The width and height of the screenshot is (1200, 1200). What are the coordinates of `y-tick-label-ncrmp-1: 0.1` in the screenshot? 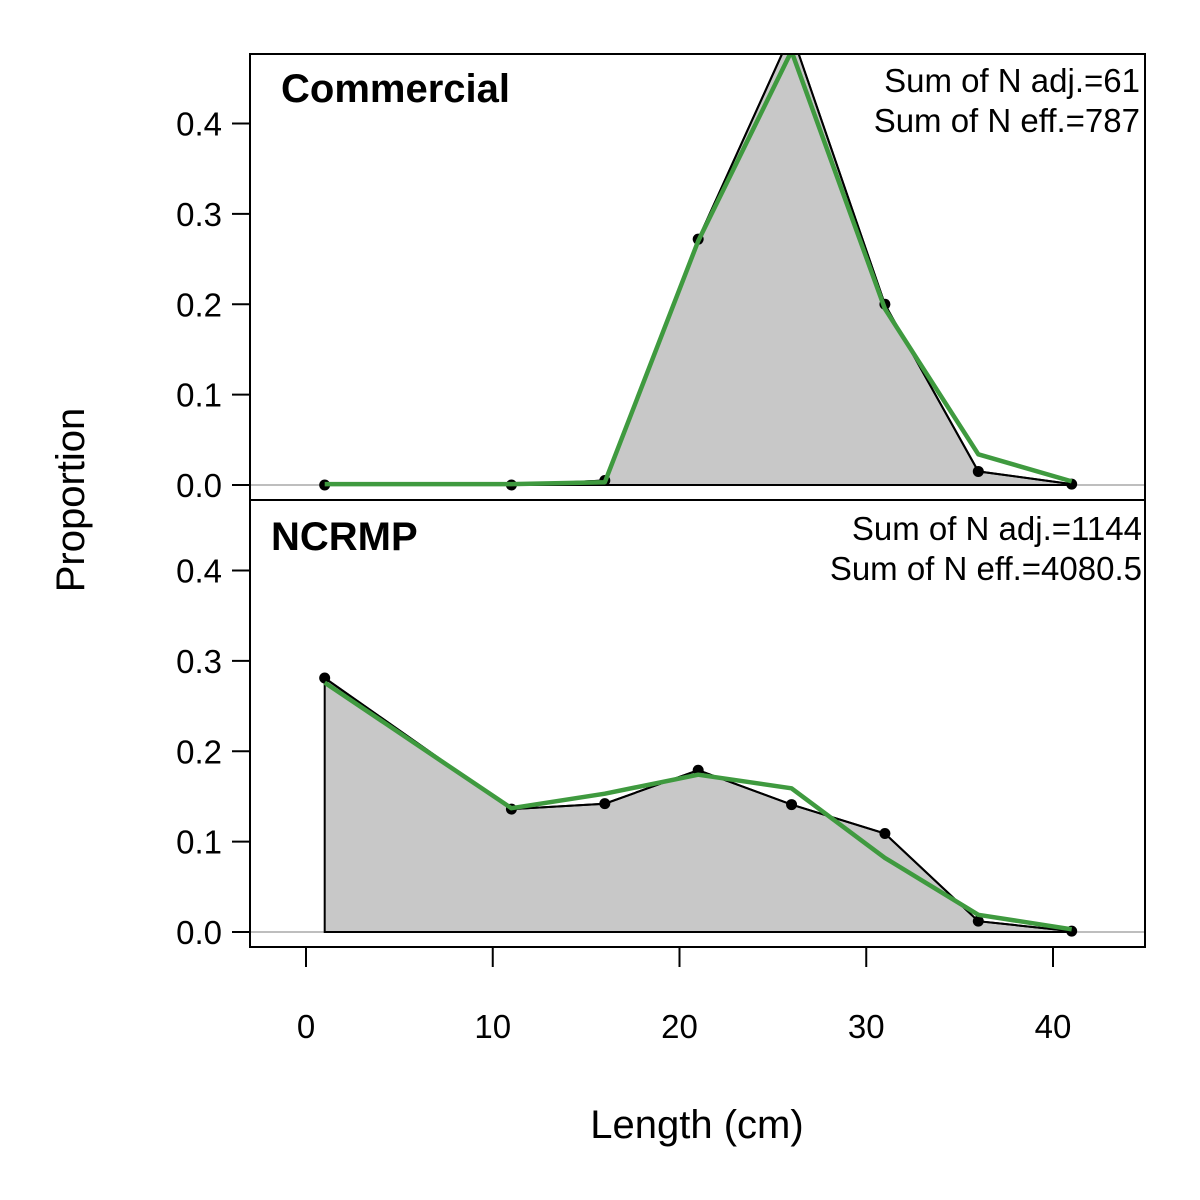 It's located at (199, 842).